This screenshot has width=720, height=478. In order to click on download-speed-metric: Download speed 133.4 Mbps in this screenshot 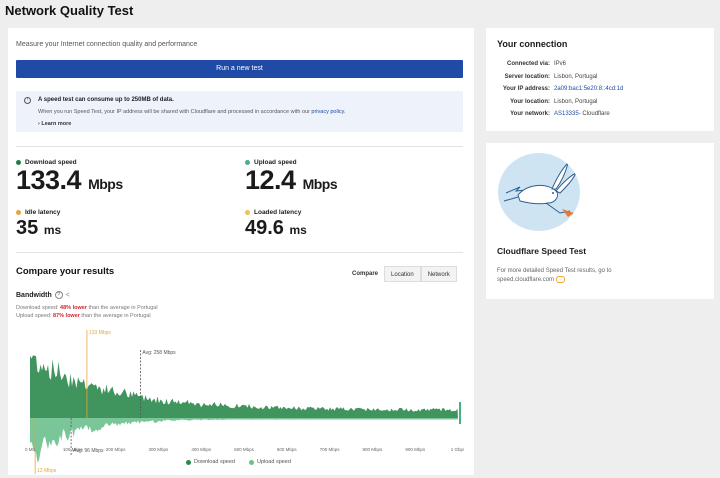, I will do `click(69, 177)`.